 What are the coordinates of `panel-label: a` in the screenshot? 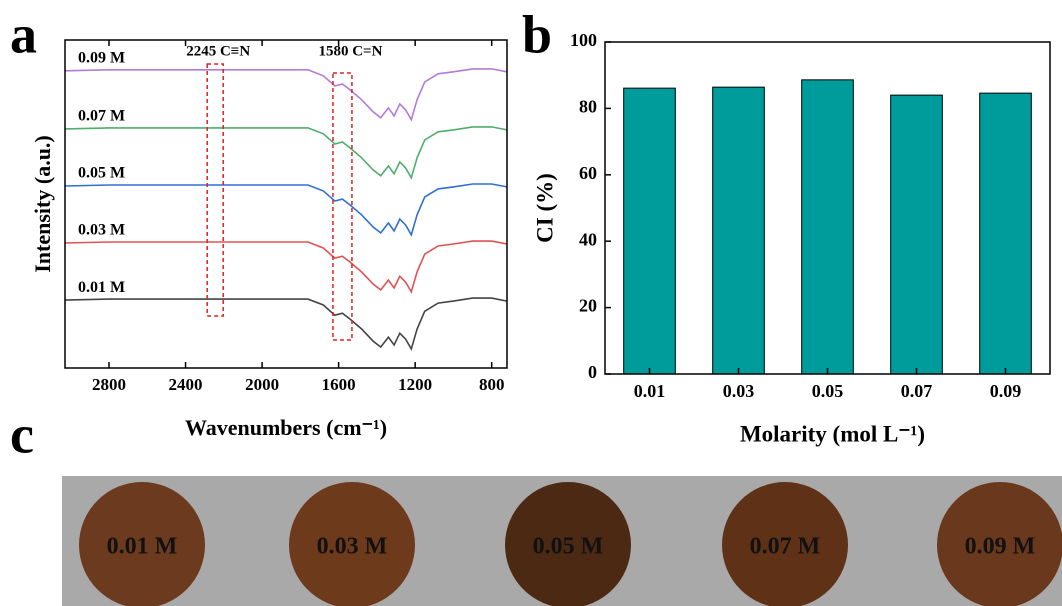 It's located at (23, 34).